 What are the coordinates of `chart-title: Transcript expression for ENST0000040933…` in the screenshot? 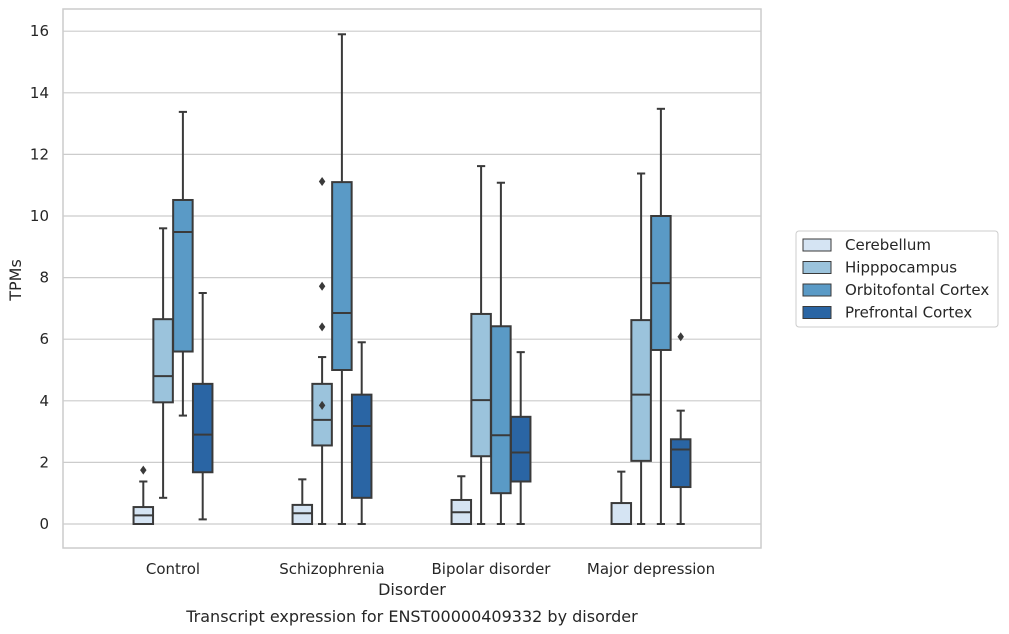 It's located at (411, 616).